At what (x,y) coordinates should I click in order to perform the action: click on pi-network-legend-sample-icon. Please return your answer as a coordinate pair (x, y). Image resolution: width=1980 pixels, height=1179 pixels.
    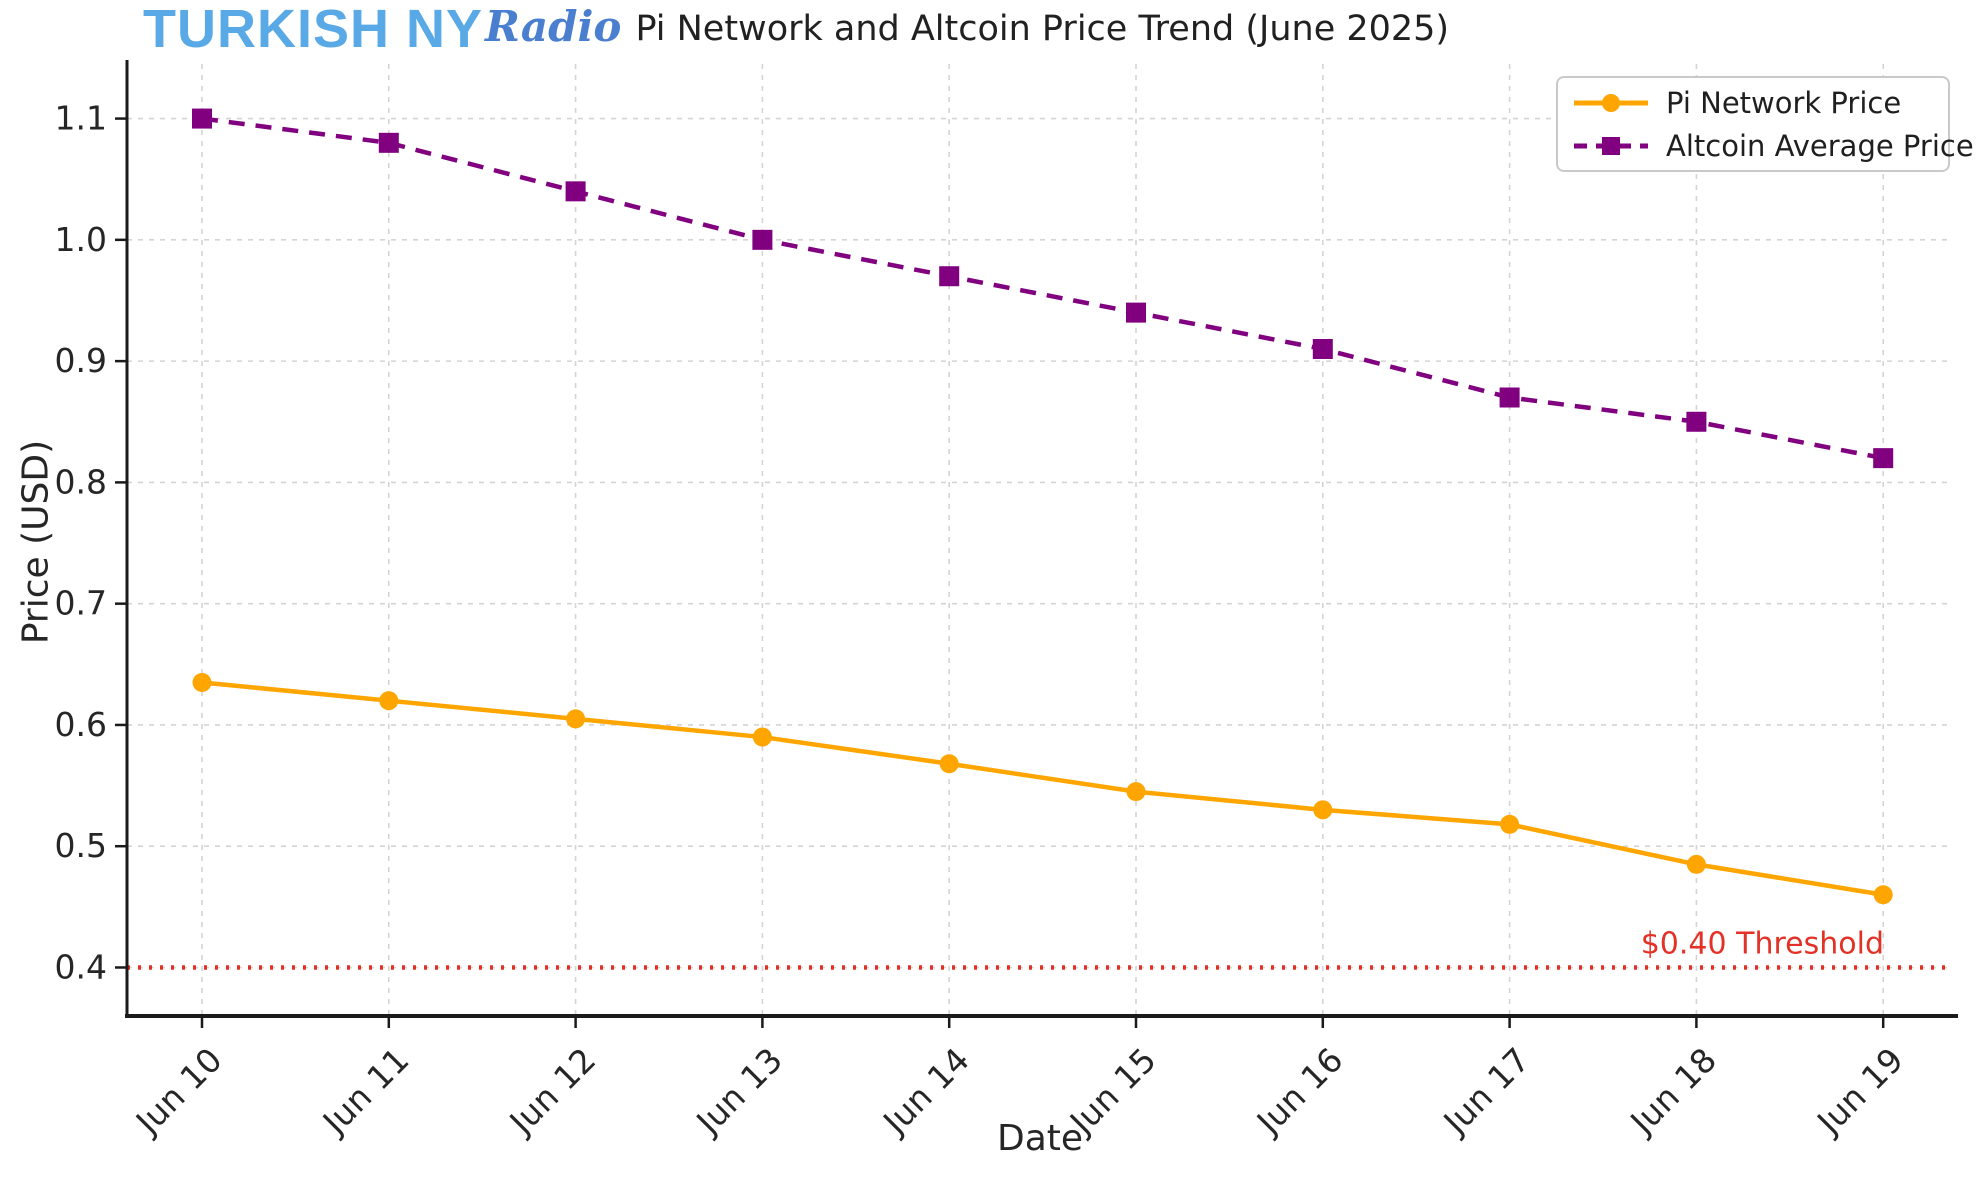
    Looking at the image, I should click on (1611, 102).